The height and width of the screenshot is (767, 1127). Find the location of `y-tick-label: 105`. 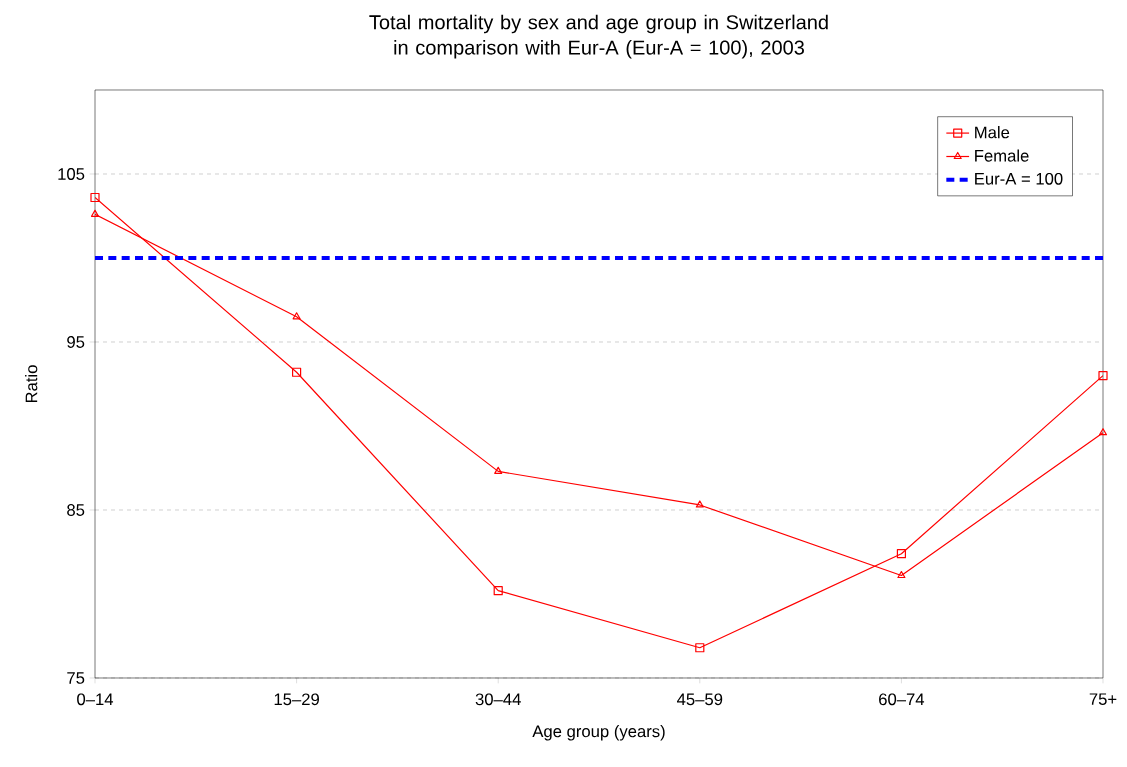

y-tick-label: 105 is located at coordinates (71, 174).